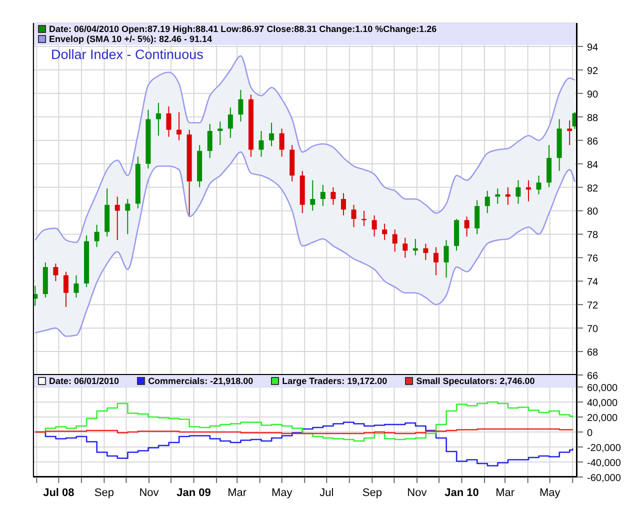  Describe the element at coordinates (602, 418) in the screenshot. I see `y-tick-label: 20,000` at that location.